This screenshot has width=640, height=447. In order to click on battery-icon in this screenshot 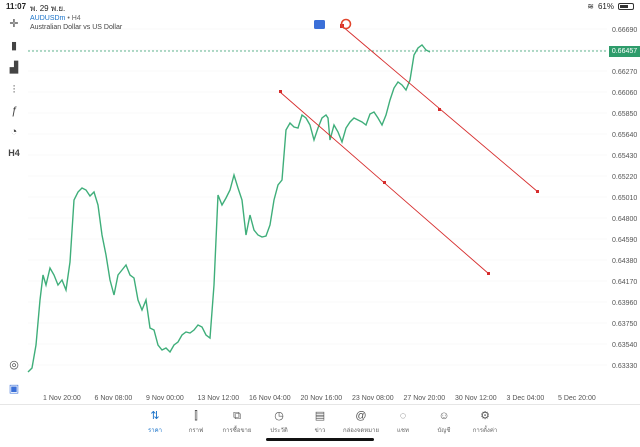, I will do `click(626, 6)`.